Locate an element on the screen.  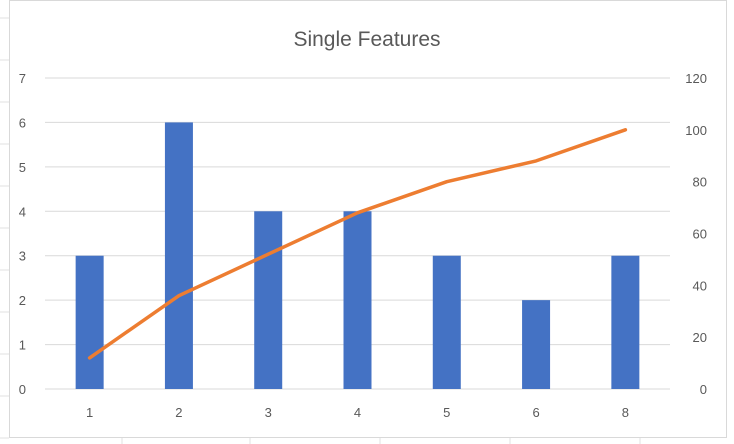
y-tick-label: 1 is located at coordinates (22, 345).